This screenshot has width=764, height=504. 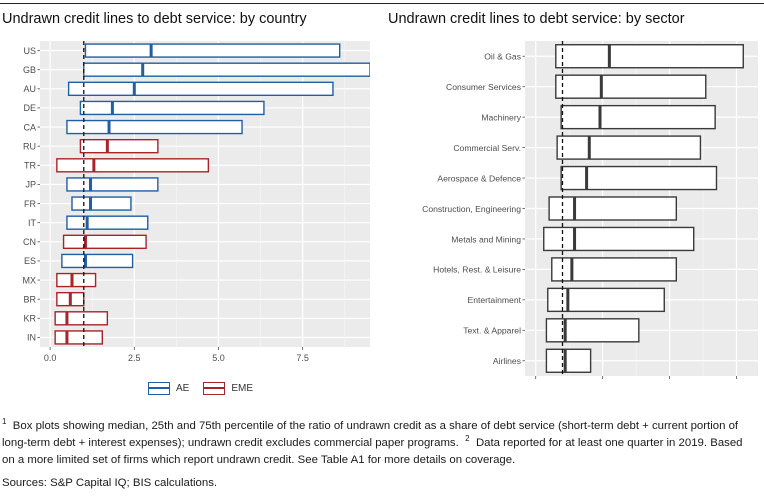 I want to click on category-label-gb: GB, so click(x=29, y=70).